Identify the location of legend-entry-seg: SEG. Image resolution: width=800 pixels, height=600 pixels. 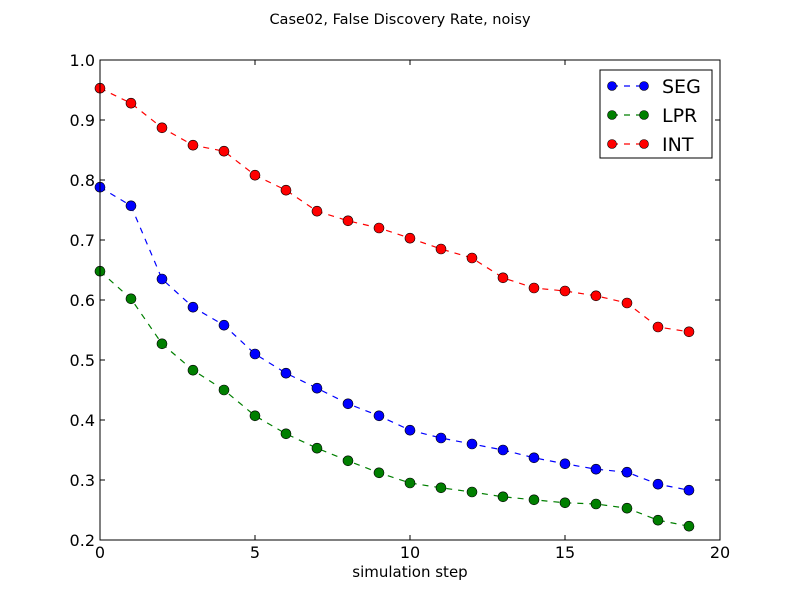
(654, 87).